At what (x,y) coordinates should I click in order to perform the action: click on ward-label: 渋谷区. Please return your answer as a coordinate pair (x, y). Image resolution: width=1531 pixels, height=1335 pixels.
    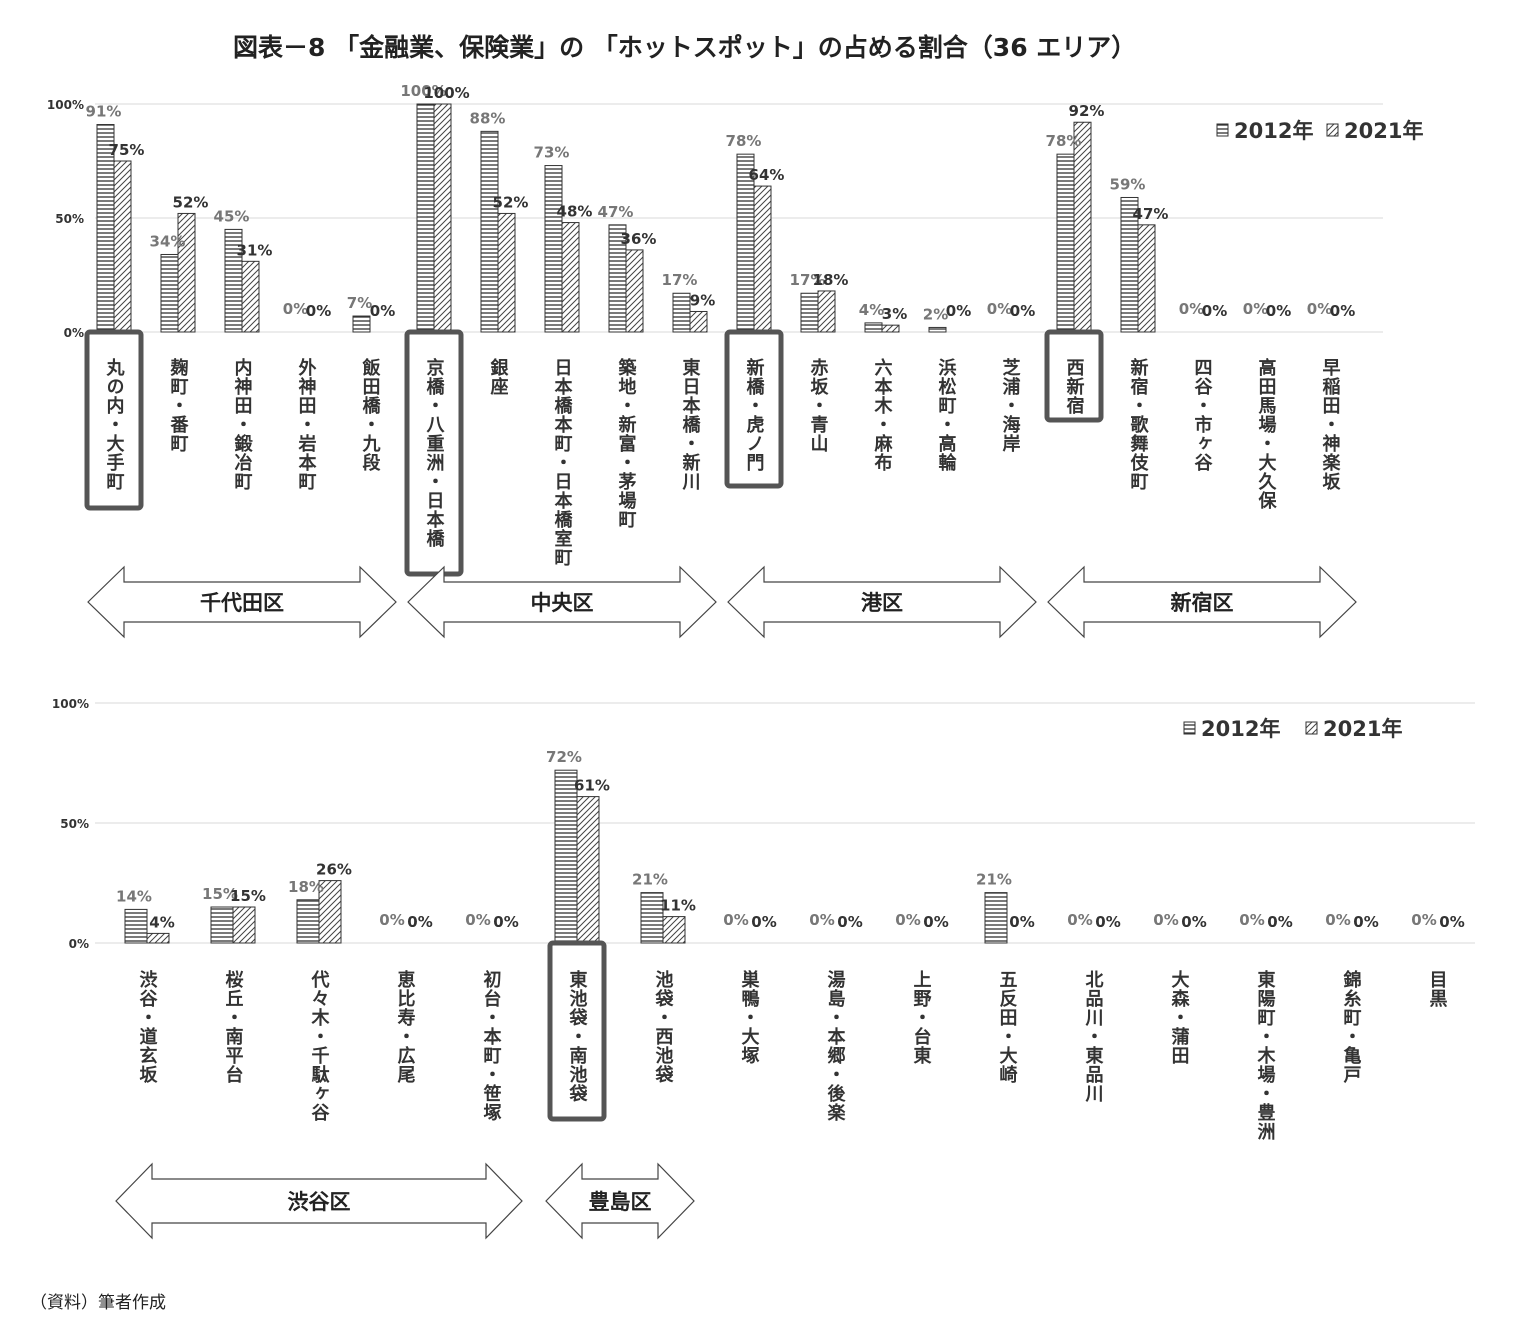
    Looking at the image, I should click on (319, 1202).